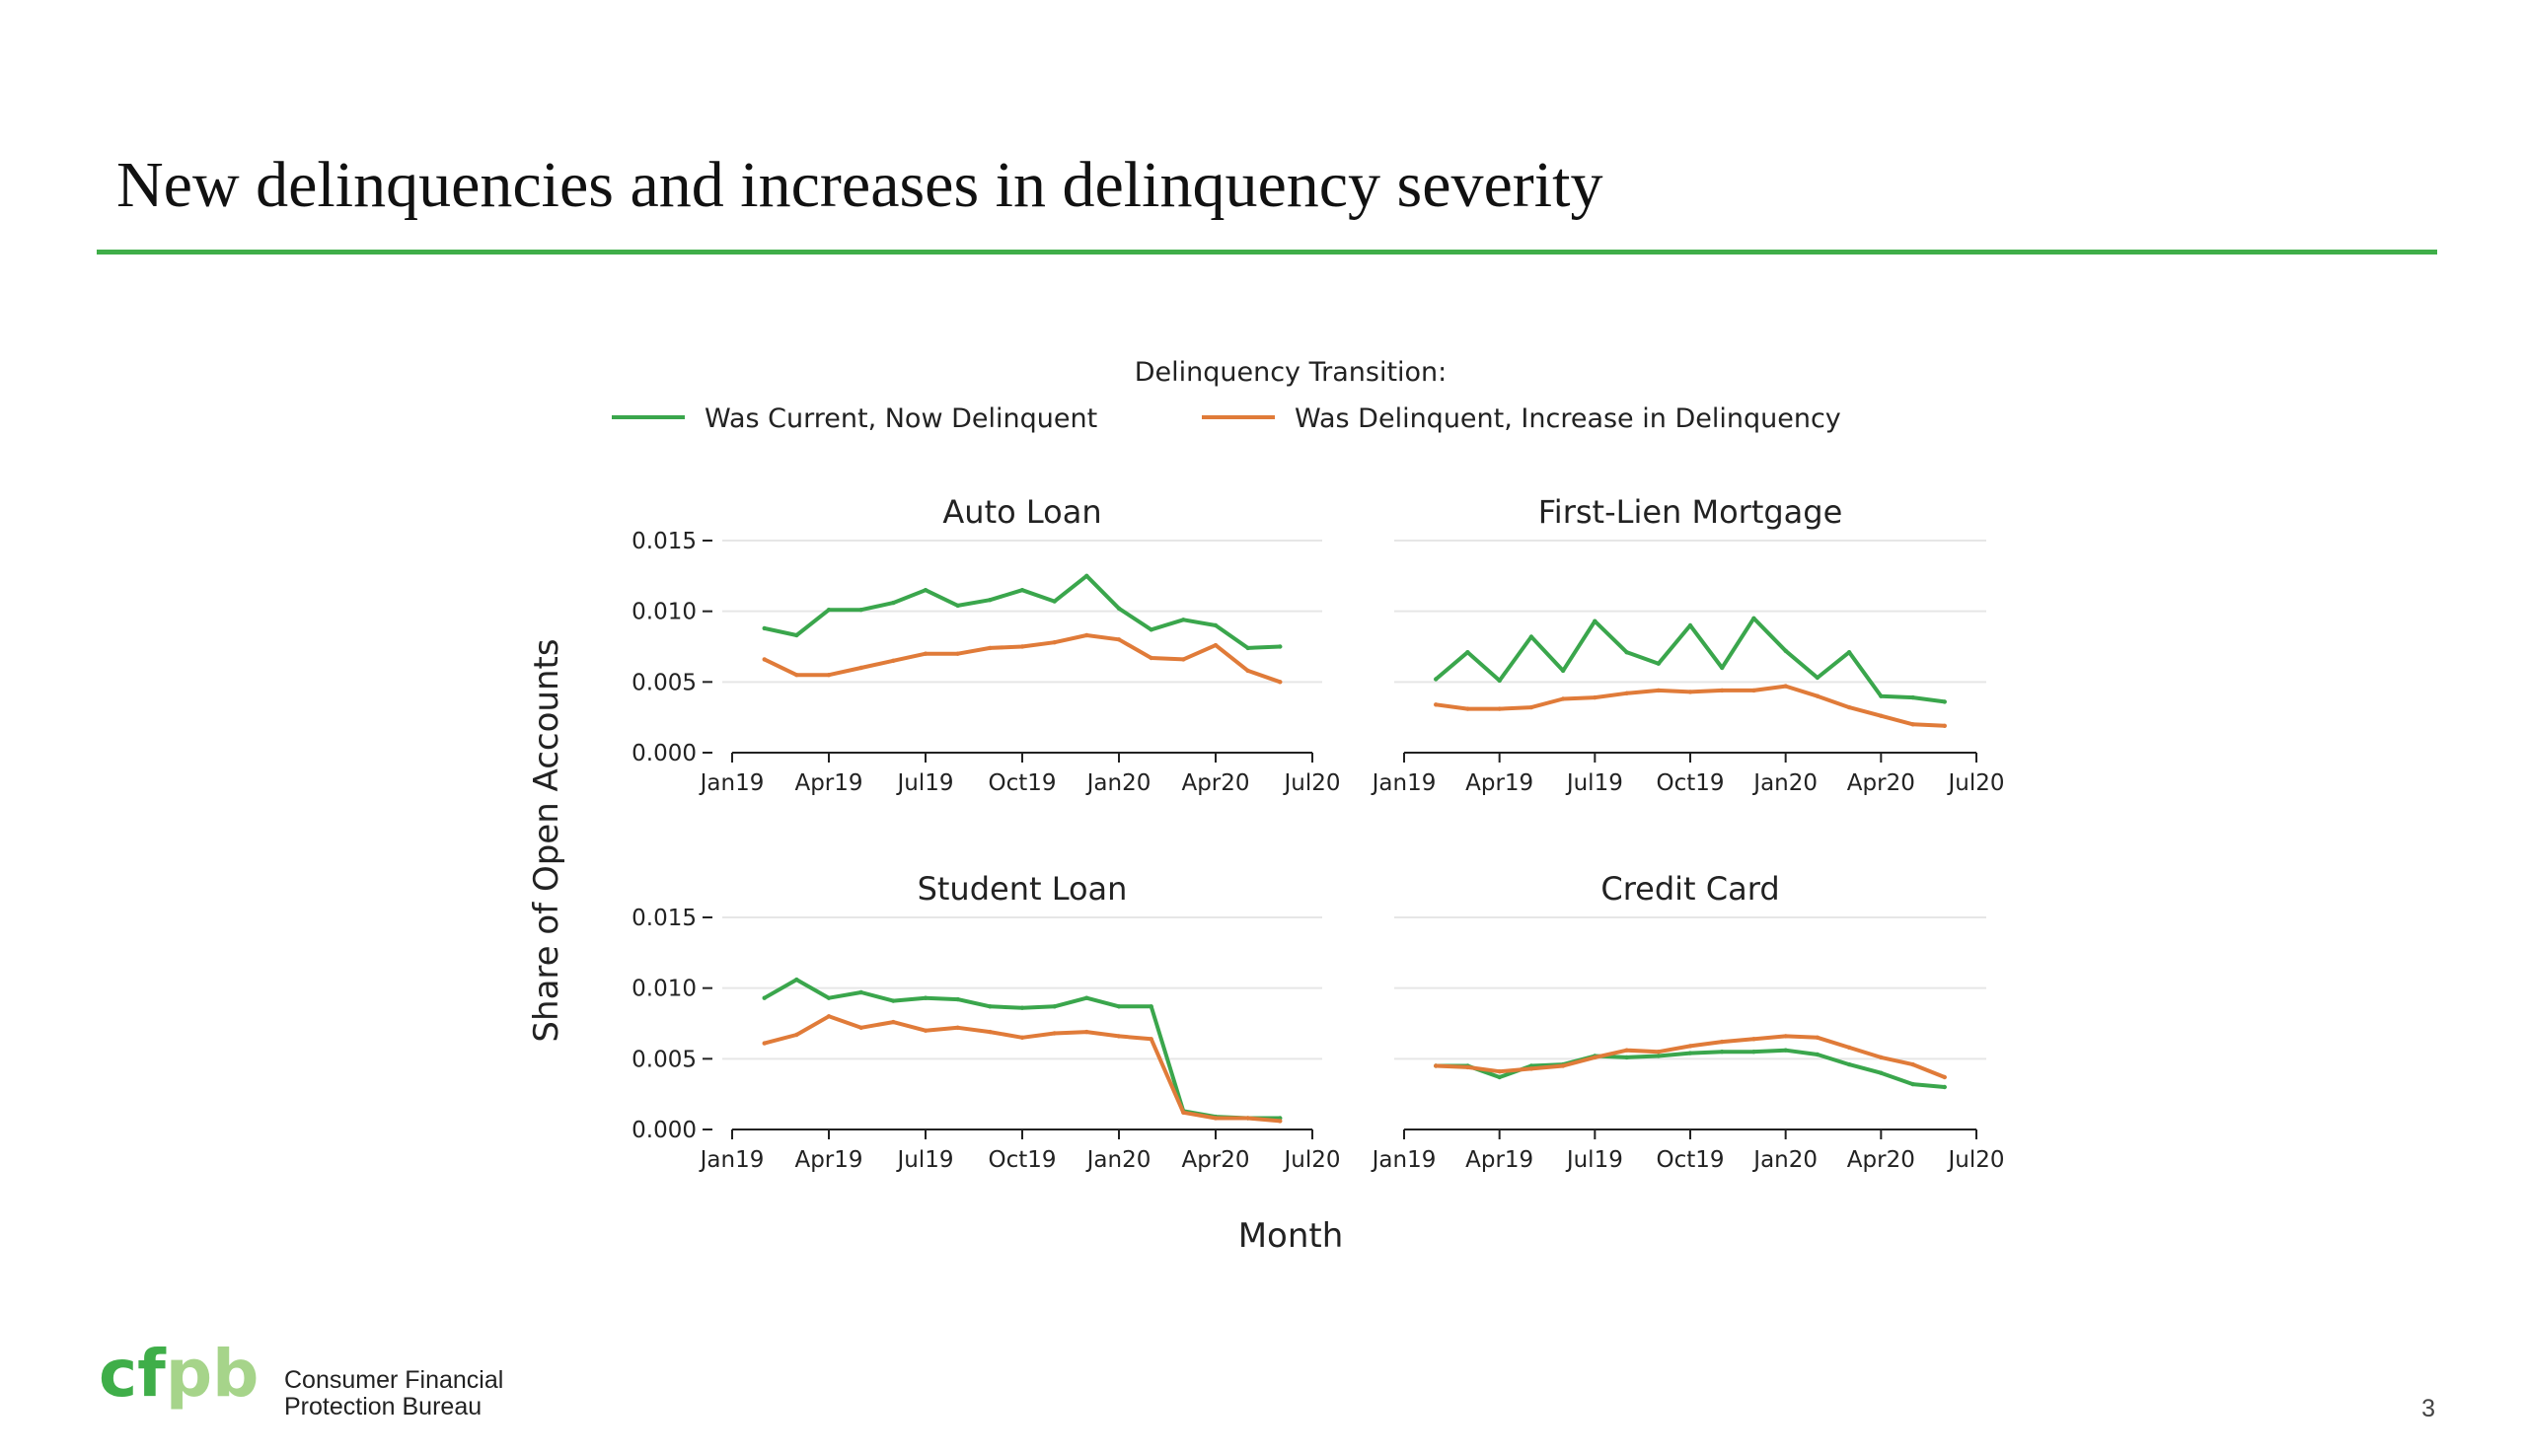  I want to click on x-axis-label: Month, so click(1291, 1236).